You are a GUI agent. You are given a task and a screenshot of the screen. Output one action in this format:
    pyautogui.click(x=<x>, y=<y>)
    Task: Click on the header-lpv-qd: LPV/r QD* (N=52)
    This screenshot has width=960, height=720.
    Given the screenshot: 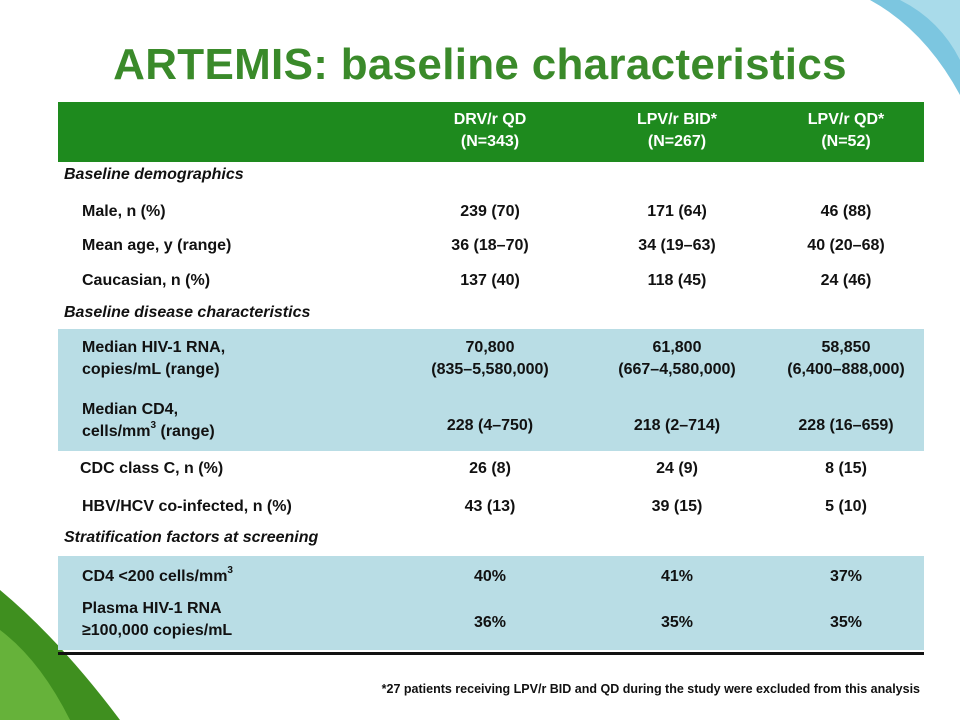 What is the action you would take?
    pyautogui.click(x=846, y=130)
    